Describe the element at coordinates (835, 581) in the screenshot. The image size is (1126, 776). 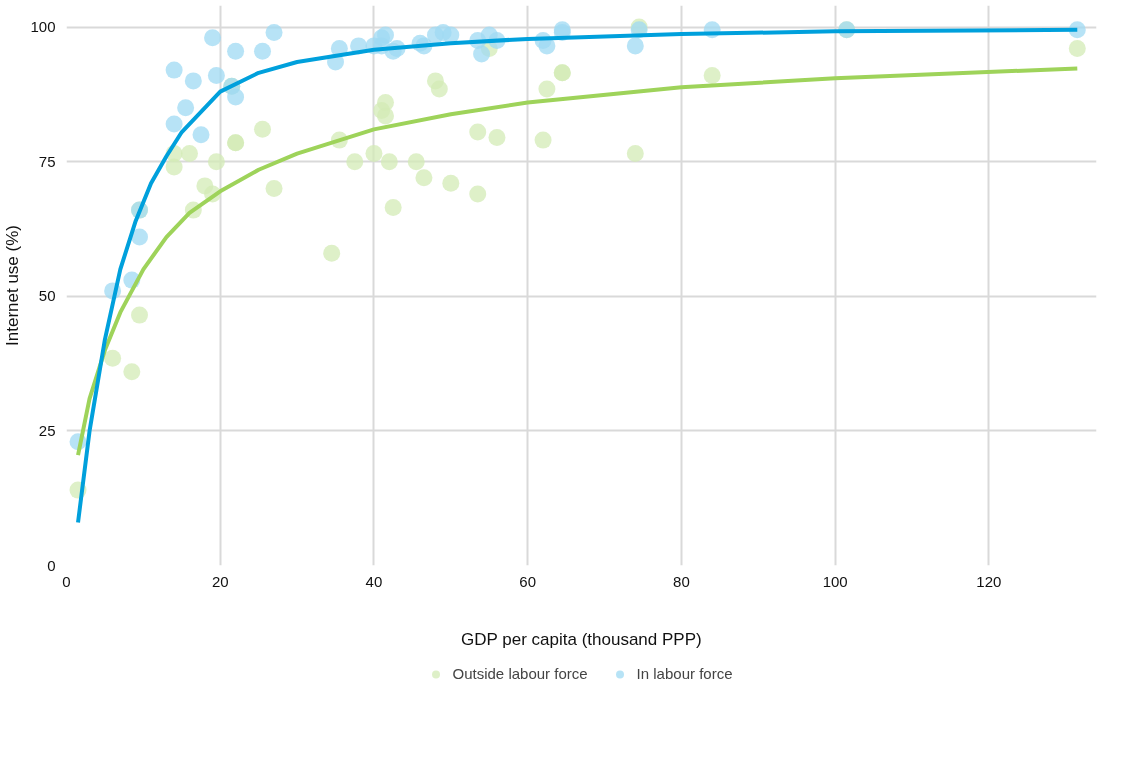
I see `x-tick-label: 100` at that location.